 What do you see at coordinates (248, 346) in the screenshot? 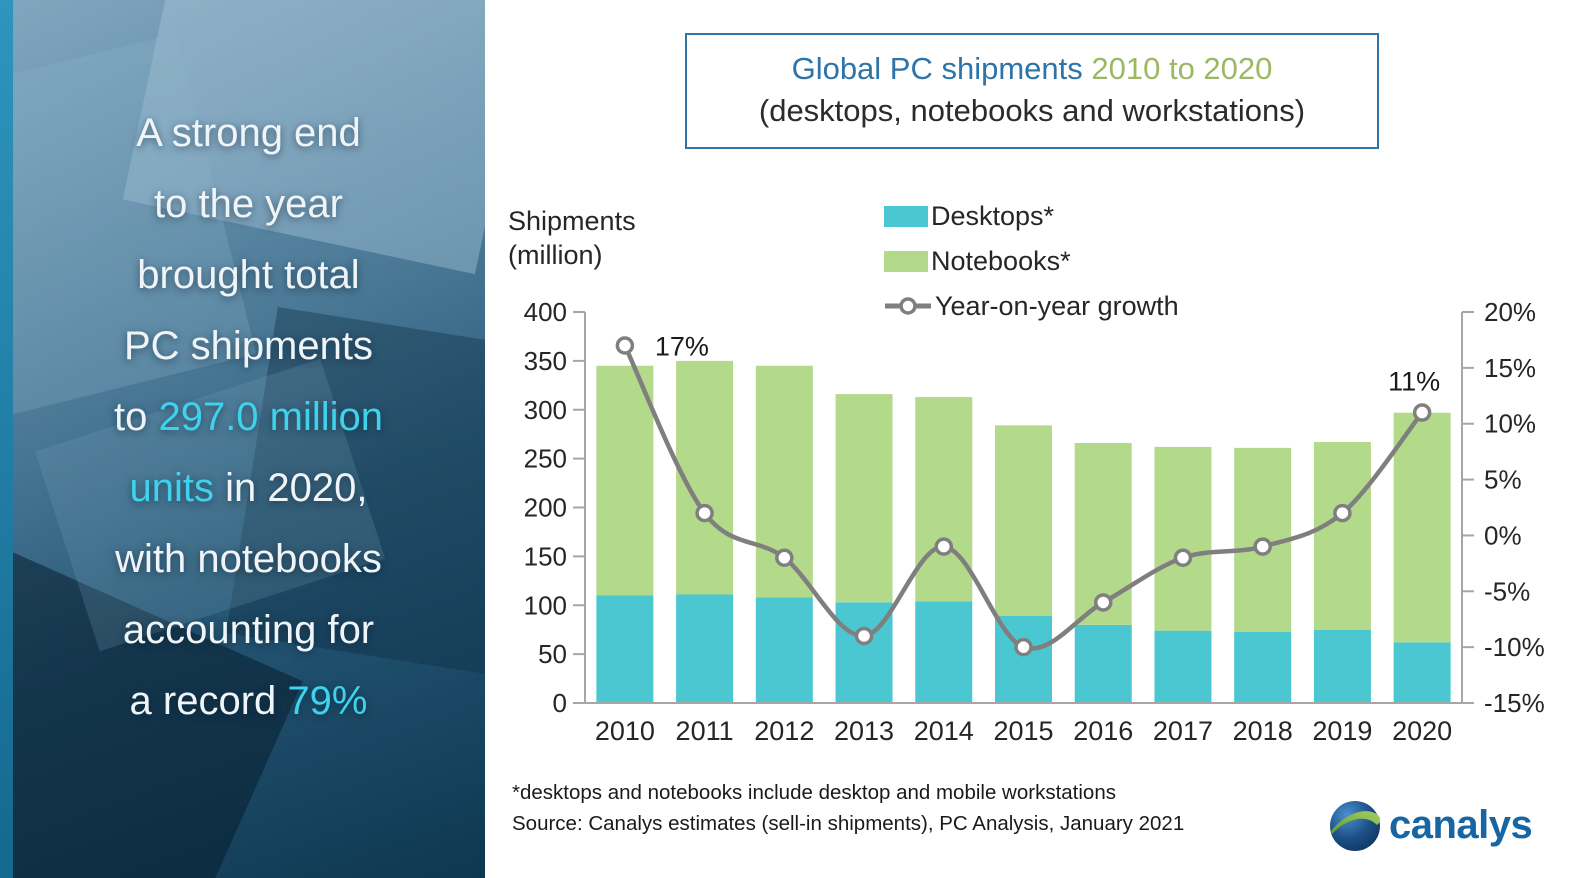
I see `headline-segment: PC shipments` at bounding box center [248, 346].